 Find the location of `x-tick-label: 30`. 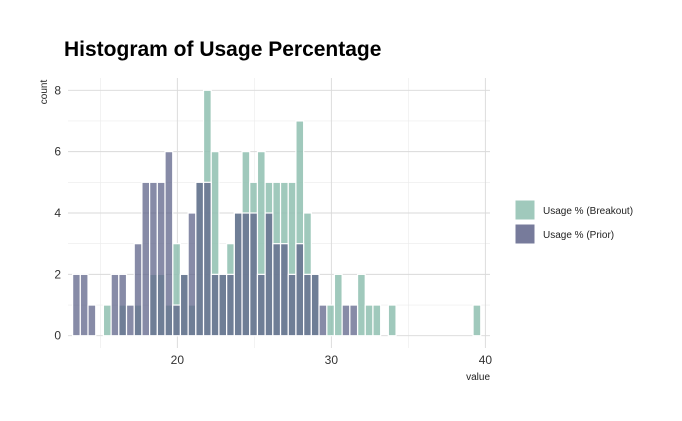

x-tick-label: 30 is located at coordinates (332, 360).